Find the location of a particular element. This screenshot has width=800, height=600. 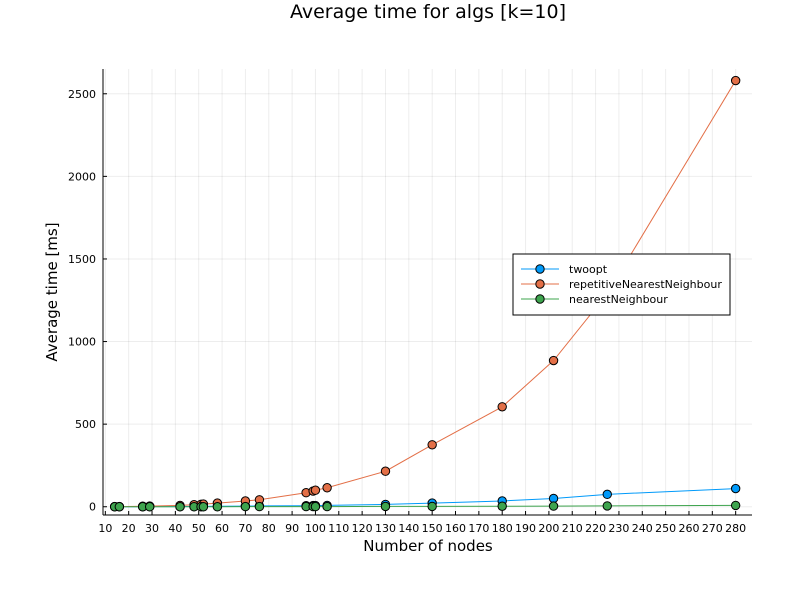

y-axis-label: Average time [ms] is located at coordinates (52, 291).